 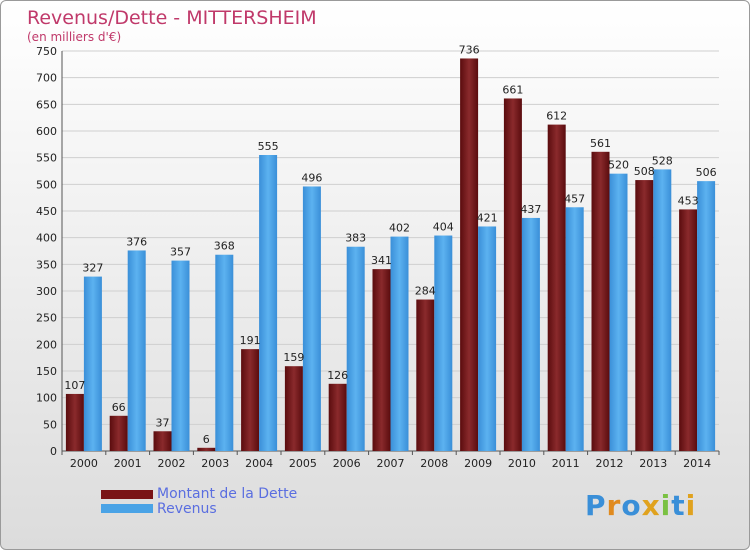 What do you see at coordinates (651, 505) in the screenshot?
I see `logo-letter: x` at bounding box center [651, 505].